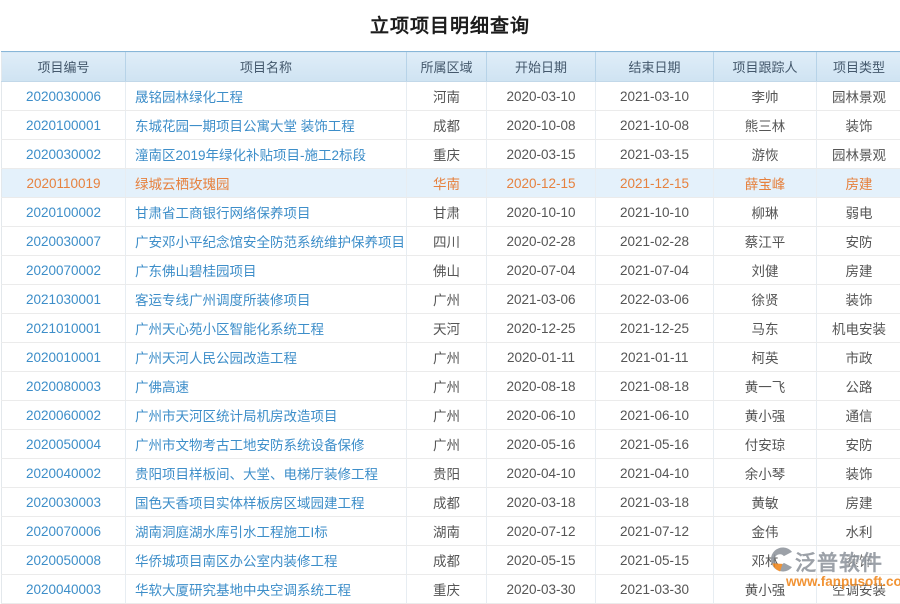  Describe the element at coordinates (765, 502) in the screenshot. I see `cell-tracker: 黄敏` at that location.